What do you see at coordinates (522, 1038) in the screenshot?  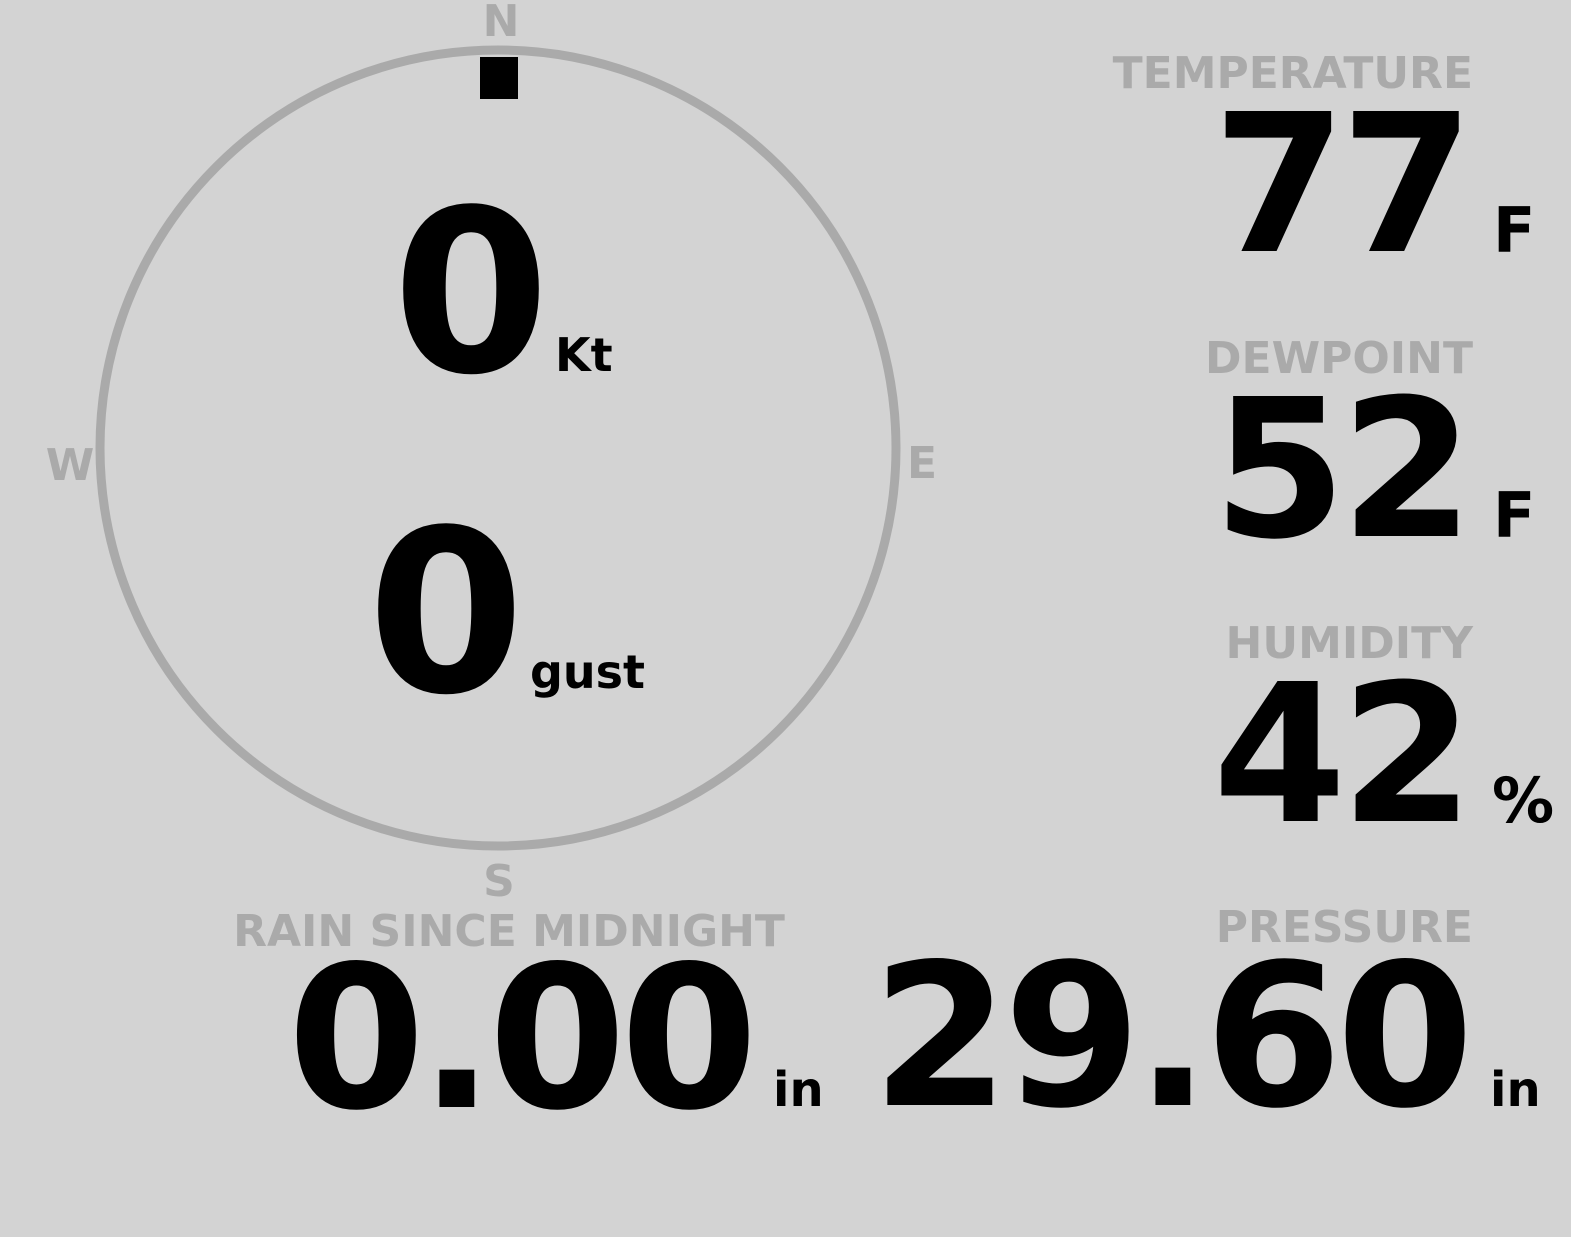 I see `rain-value: 0.00` at bounding box center [522, 1038].